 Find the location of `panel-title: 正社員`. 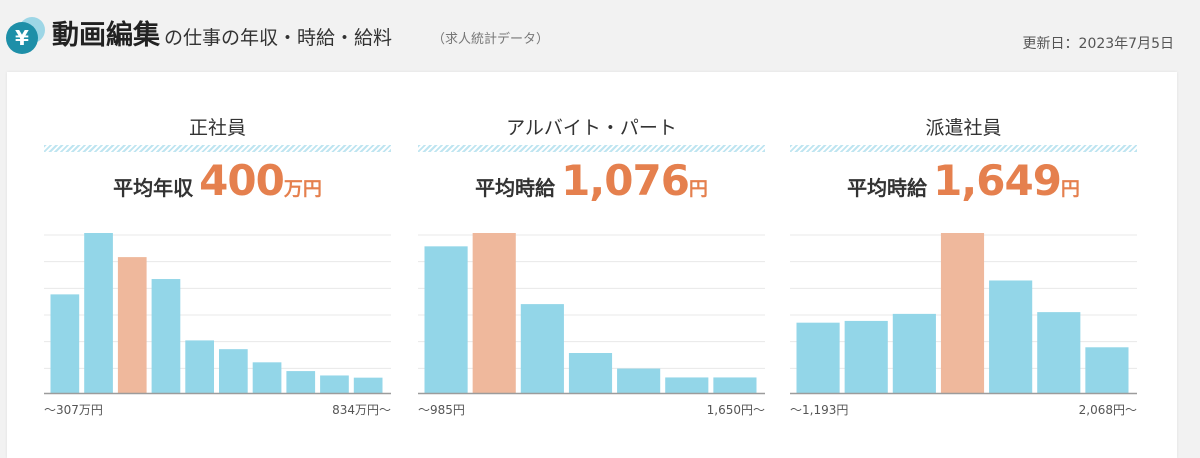

panel-title: 正社員 is located at coordinates (217, 128).